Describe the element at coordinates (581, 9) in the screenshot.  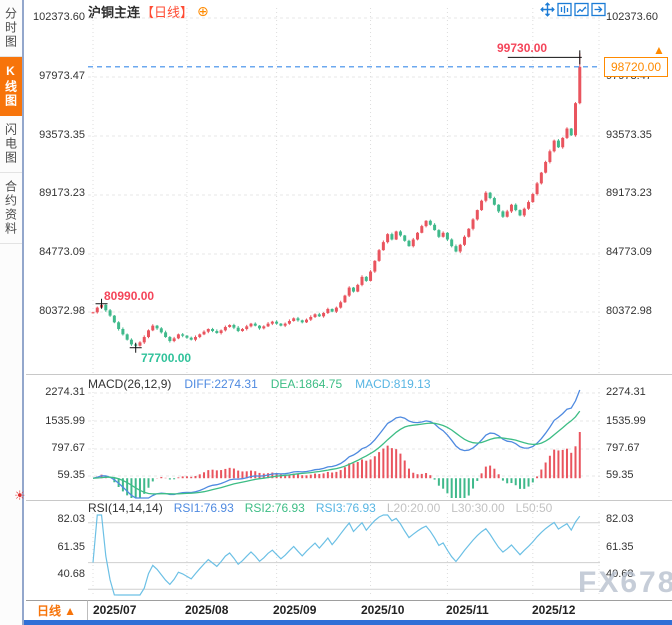
I see `trend-draw-icon` at that location.